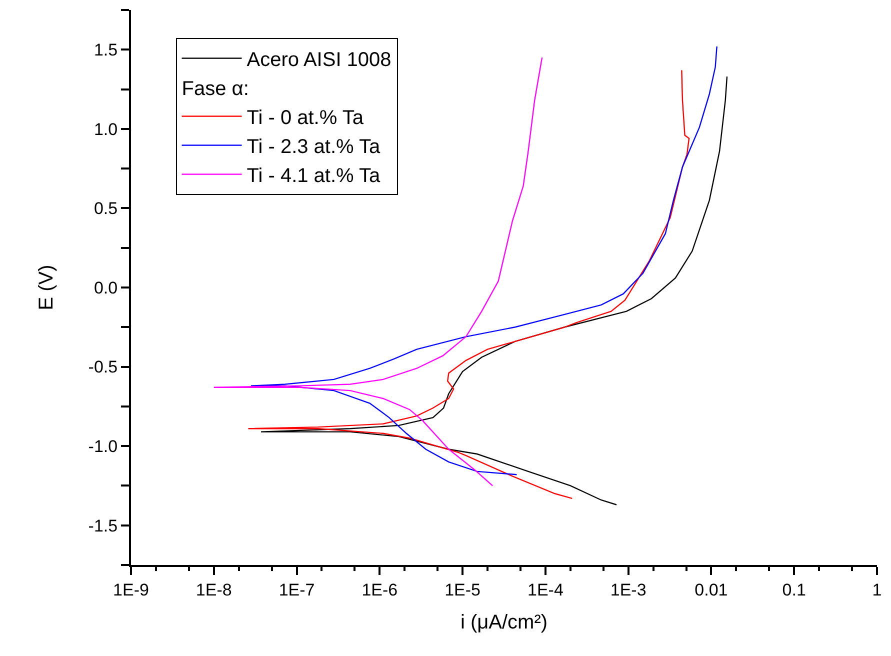 The image size is (891, 656). I want to click on x-tick-label: 0.01, so click(711, 590).